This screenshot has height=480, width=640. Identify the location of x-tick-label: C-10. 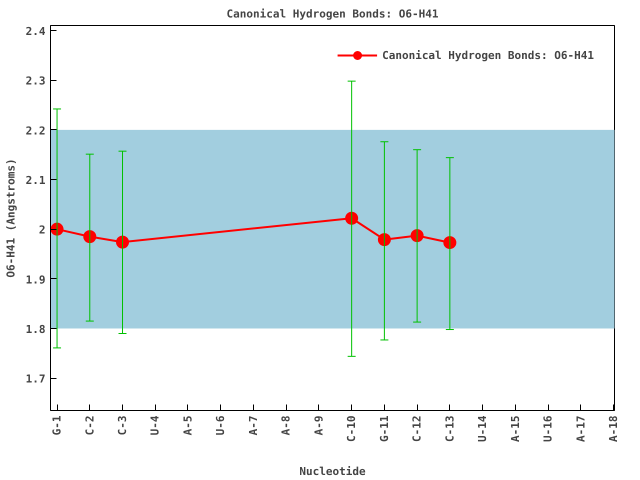
(351, 428).